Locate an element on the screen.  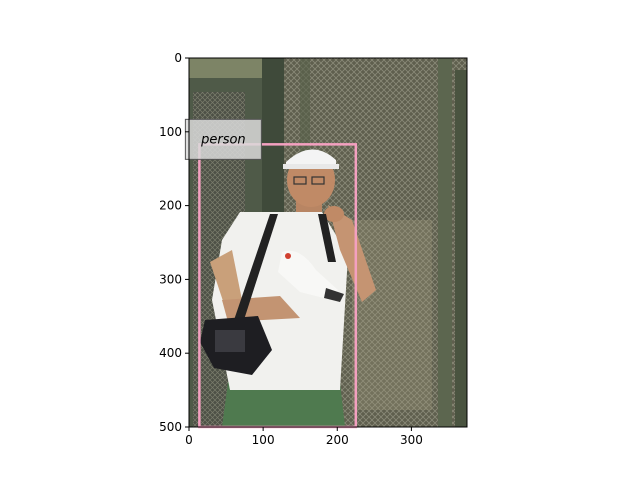
y-tick-label: 100 is located at coordinates (170, 132).